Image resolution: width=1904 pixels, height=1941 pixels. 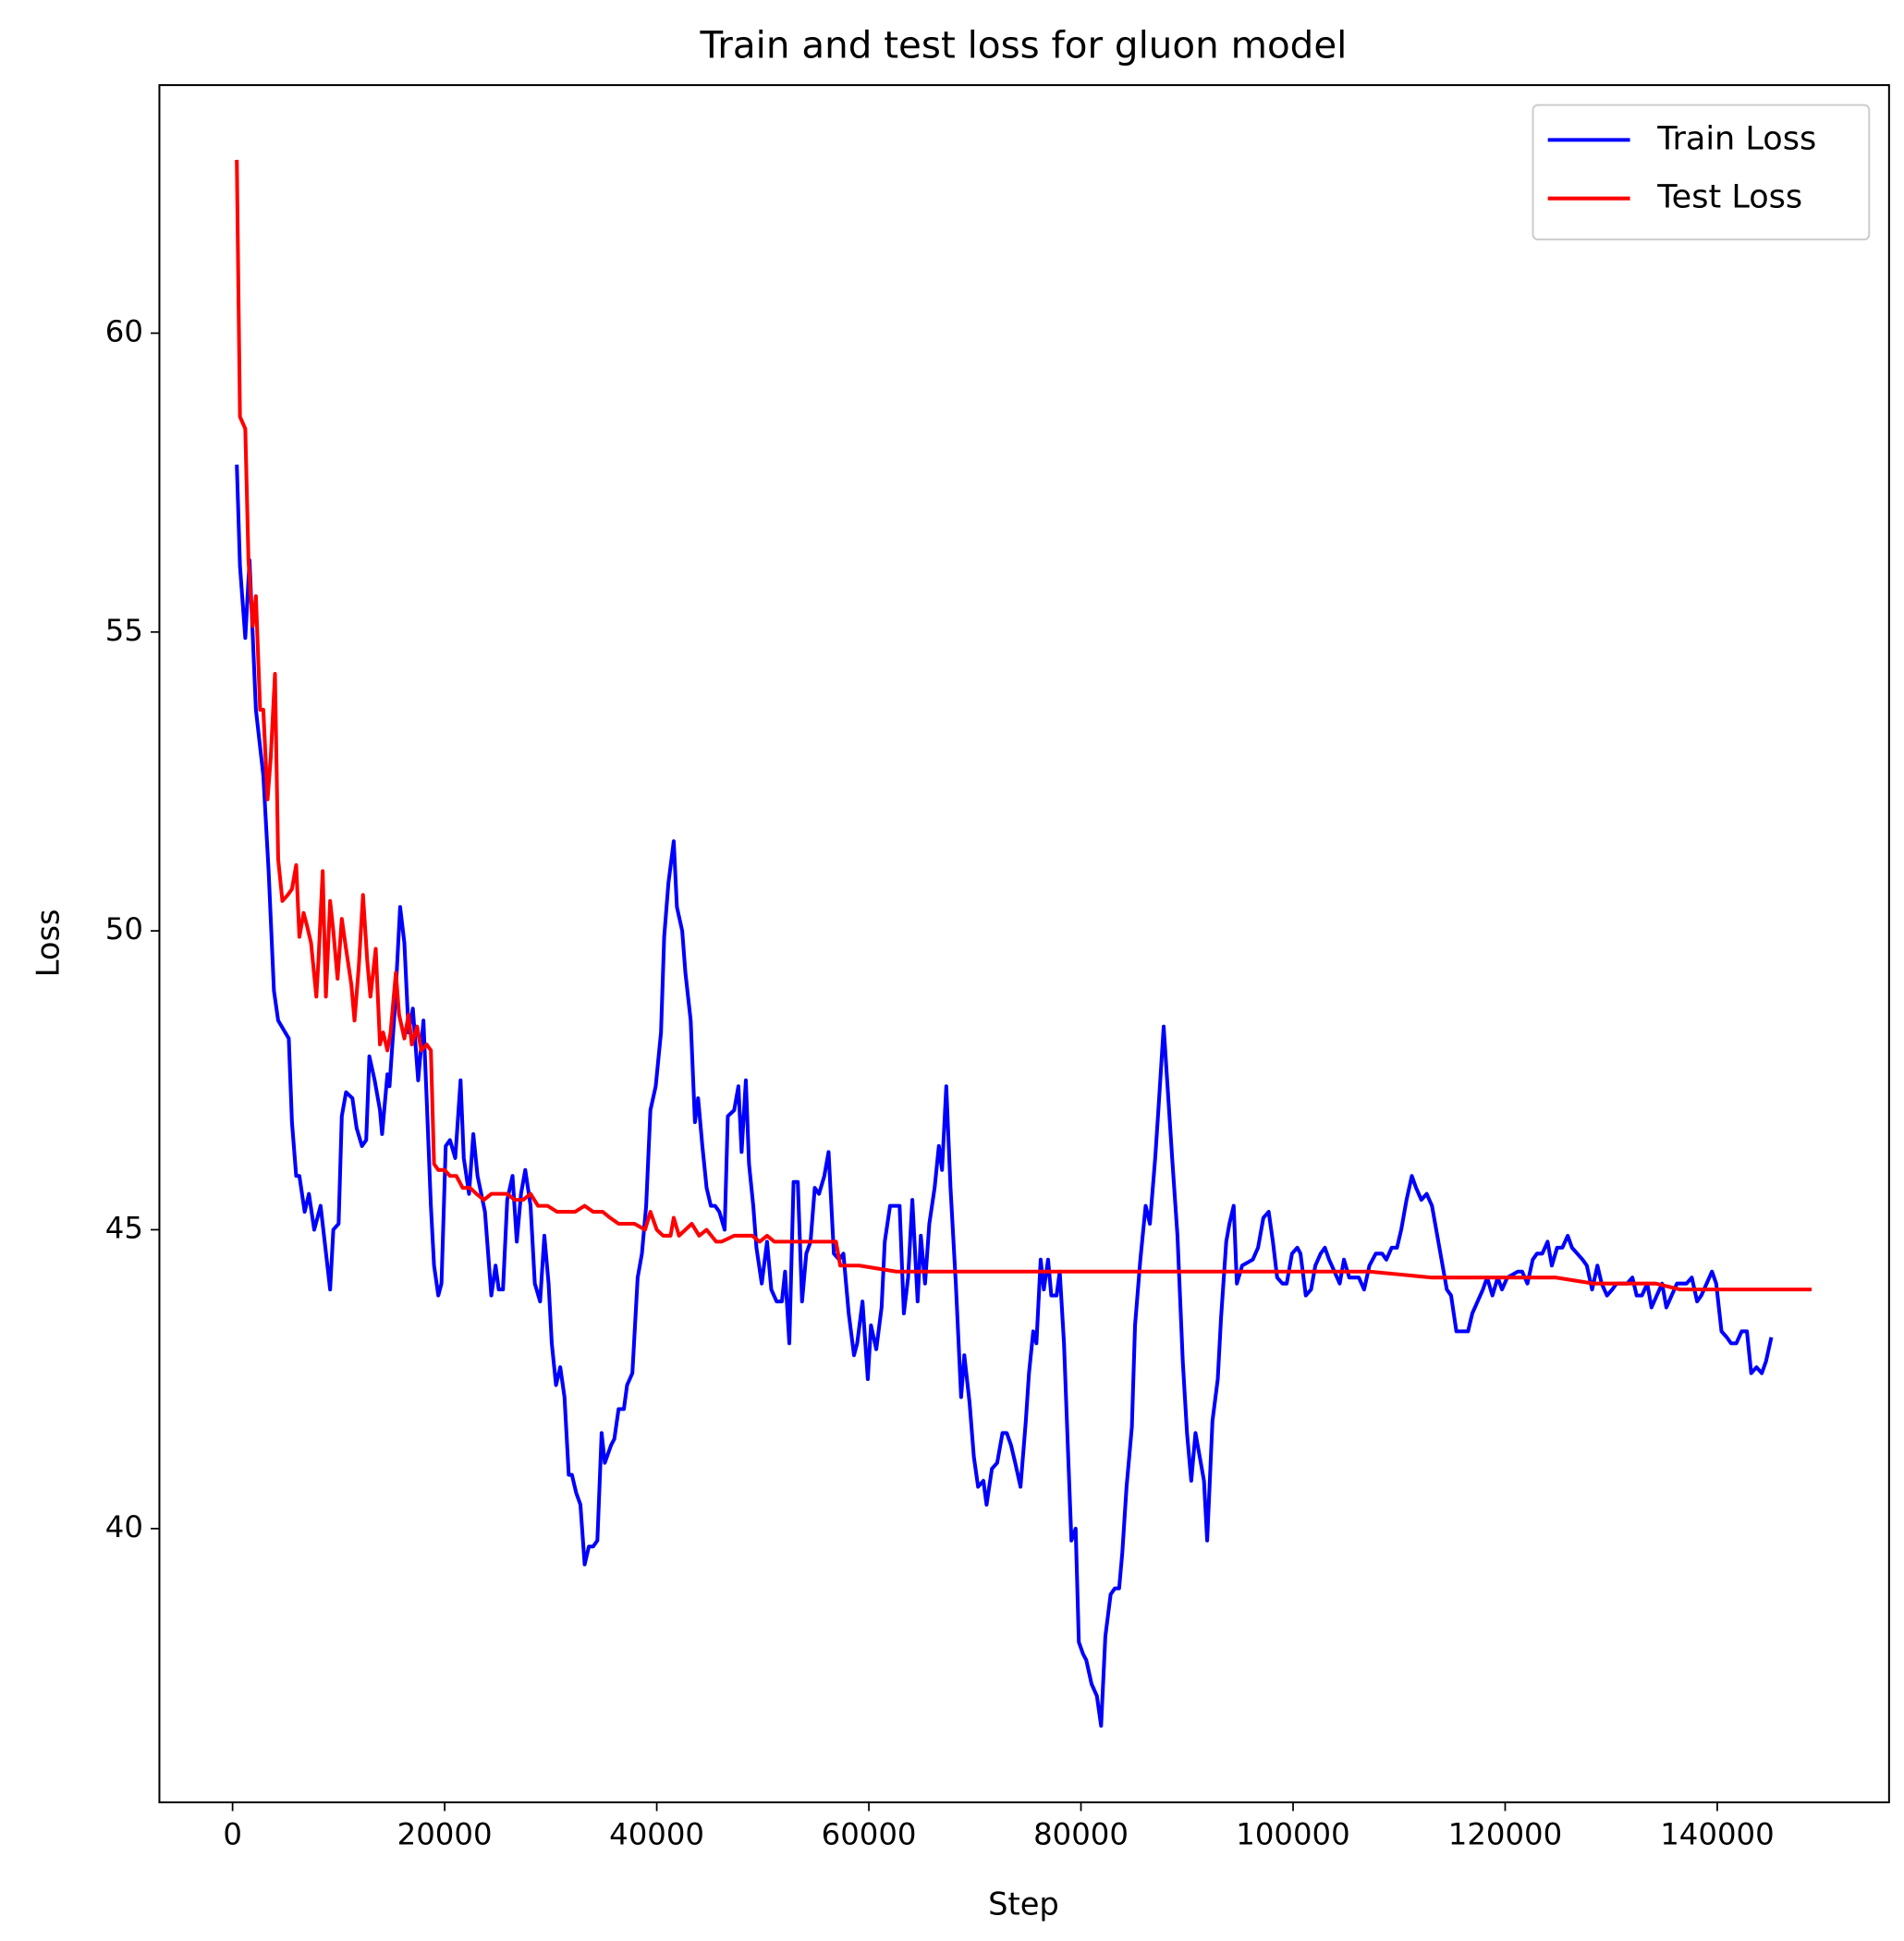 I want to click on y-tick-label: 50, so click(x=124, y=928).